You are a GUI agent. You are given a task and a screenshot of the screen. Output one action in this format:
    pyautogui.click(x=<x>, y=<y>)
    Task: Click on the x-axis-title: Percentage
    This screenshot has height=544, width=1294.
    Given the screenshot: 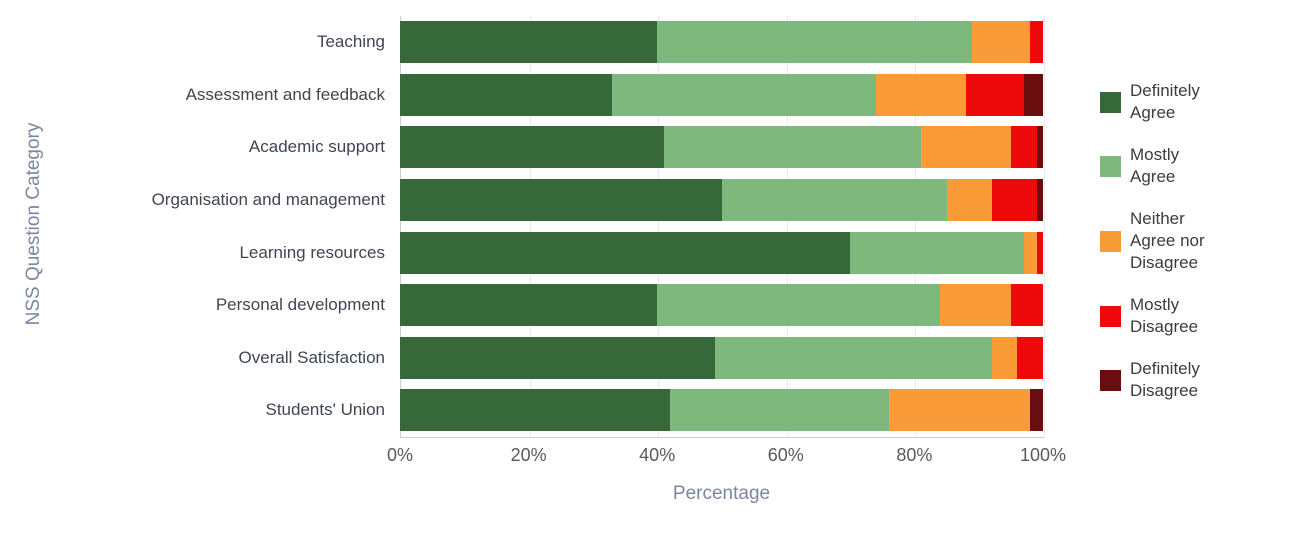 What is the action you would take?
    pyautogui.click(x=721, y=493)
    